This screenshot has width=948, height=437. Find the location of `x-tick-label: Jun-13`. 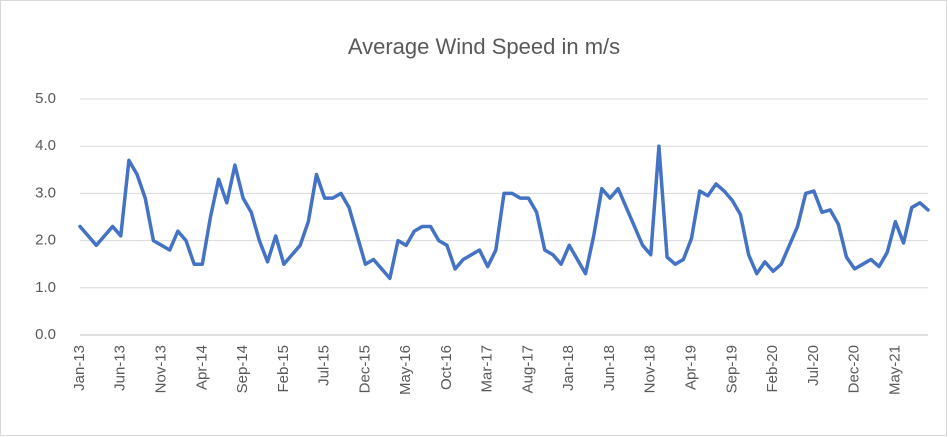

x-tick-label: Jun-13 is located at coordinates (120, 368).